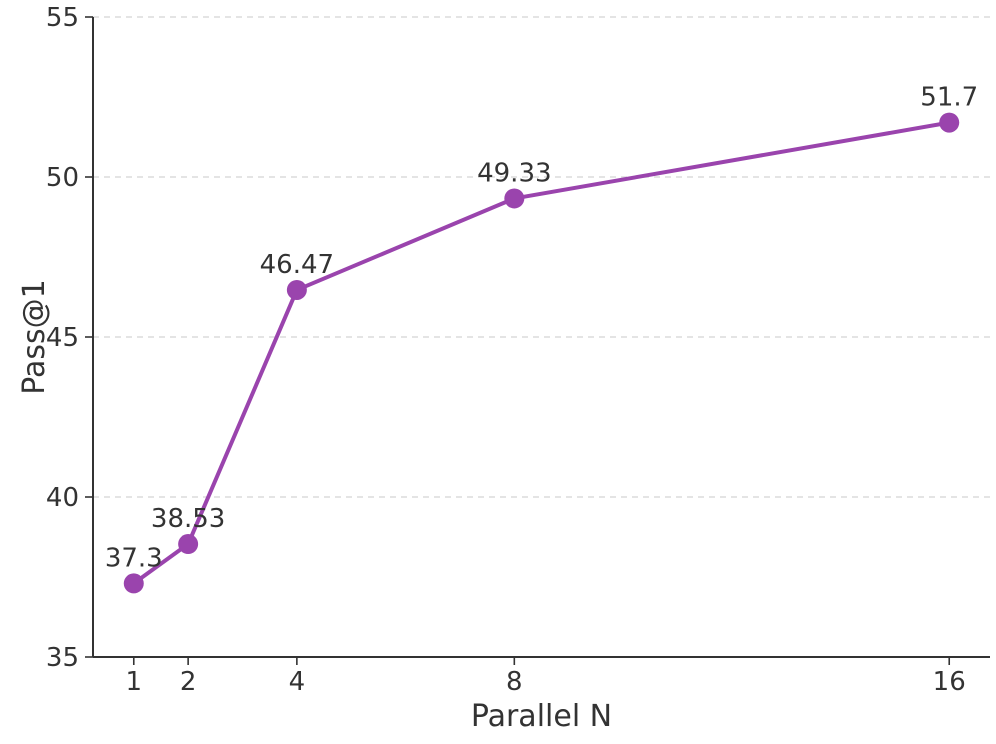  Describe the element at coordinates (297, 265) in the screenshot. I see `data-point-label: 46.47` at that location.